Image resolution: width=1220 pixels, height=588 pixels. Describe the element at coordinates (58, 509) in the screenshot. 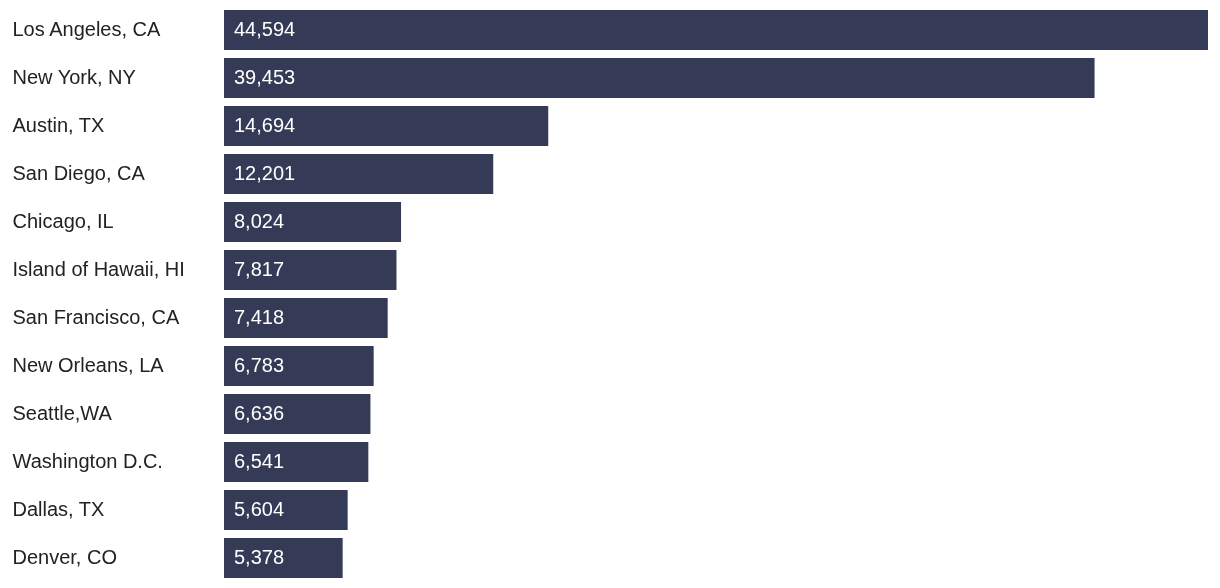

I see `y-tick-label: Dallas, TX` at that location.